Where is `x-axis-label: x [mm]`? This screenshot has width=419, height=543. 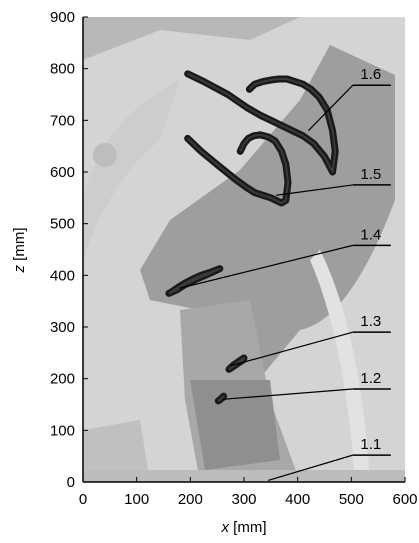 x-axis-label: x [mm] is located at coordinates (244, 527).